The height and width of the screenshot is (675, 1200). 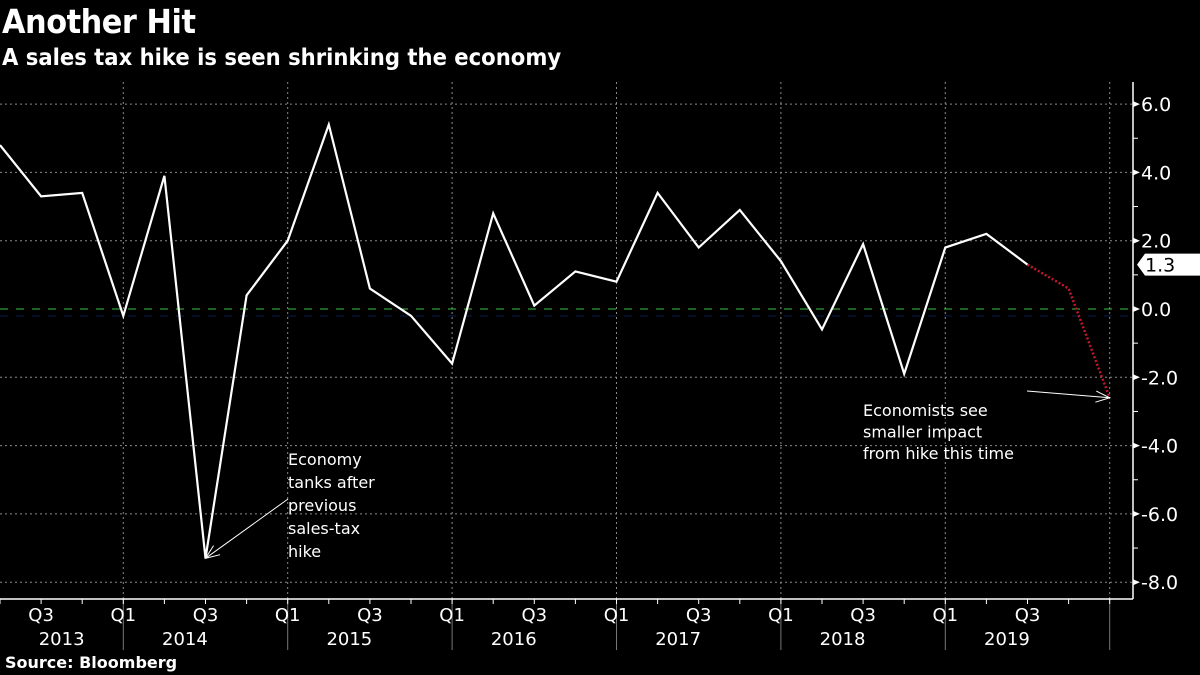 I want to click on y-tick-label: -6.0, so click(x=1159, y=515).